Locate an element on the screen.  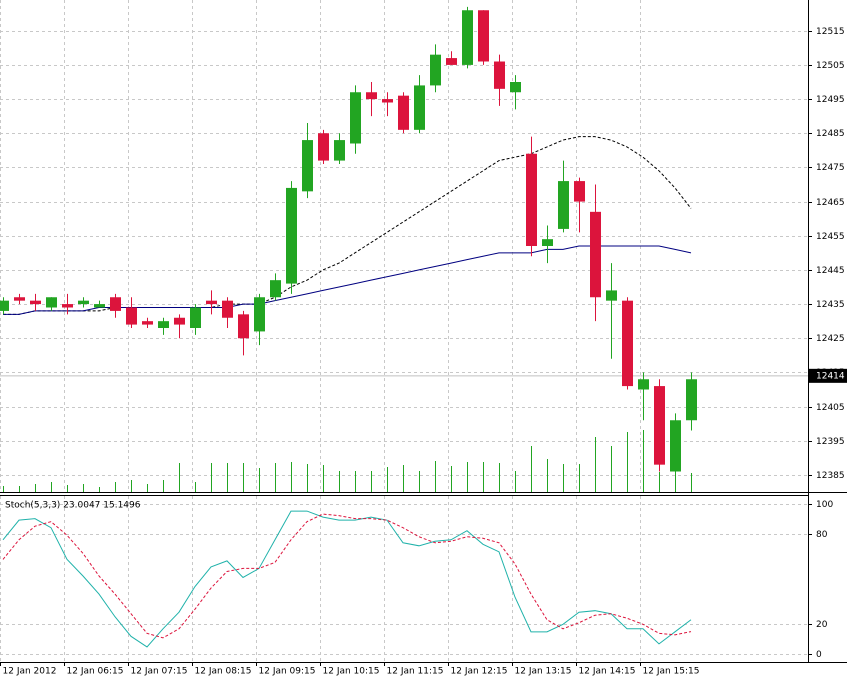
x-tick-label: 12 Jan 08:15 is located at coordinates (223, 672).